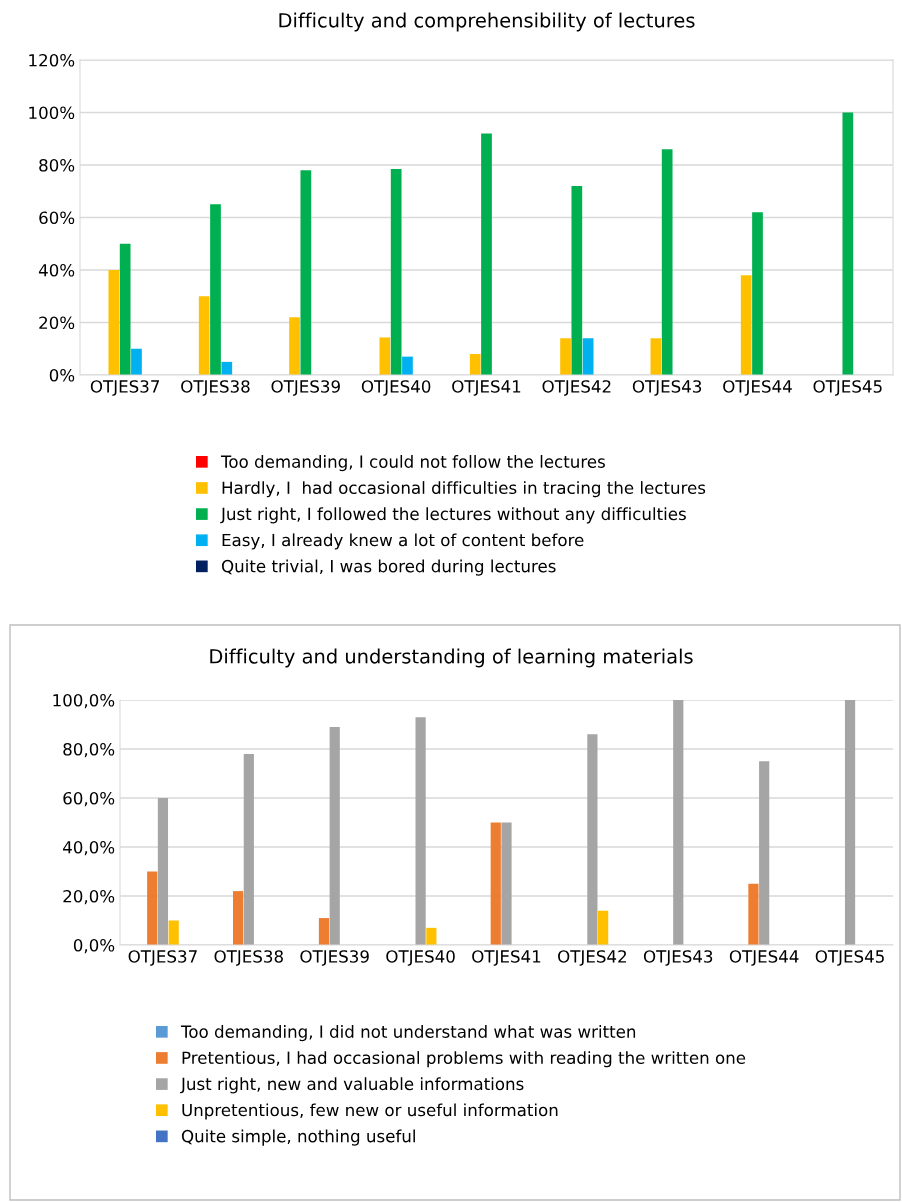  I want to click on y-tick-label: 120%, so click(52, 60).